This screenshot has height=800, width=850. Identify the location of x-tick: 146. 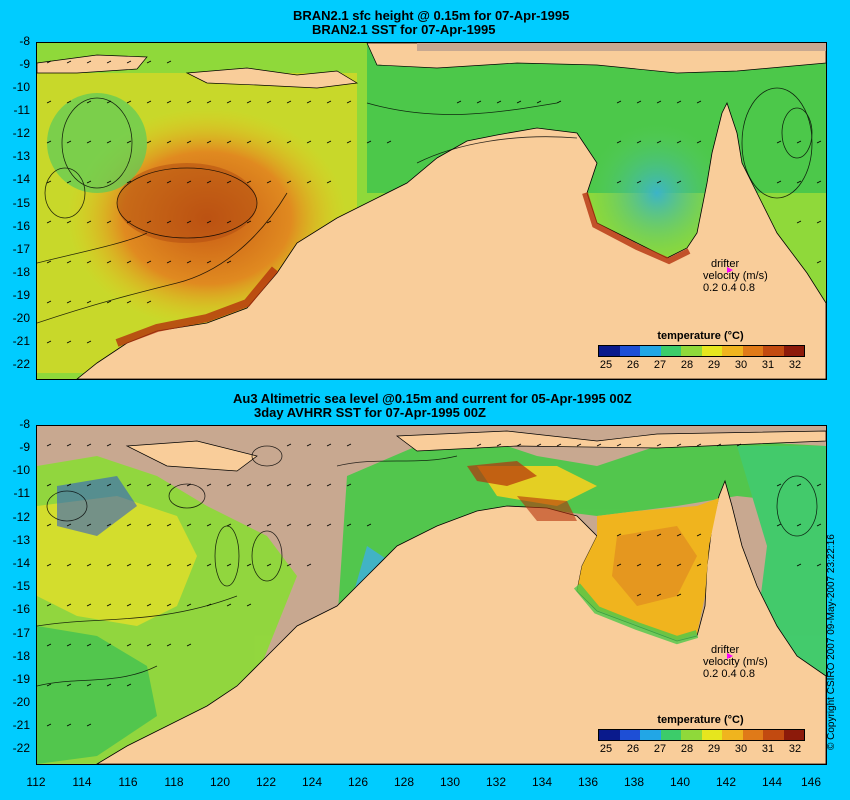
(811, 782).